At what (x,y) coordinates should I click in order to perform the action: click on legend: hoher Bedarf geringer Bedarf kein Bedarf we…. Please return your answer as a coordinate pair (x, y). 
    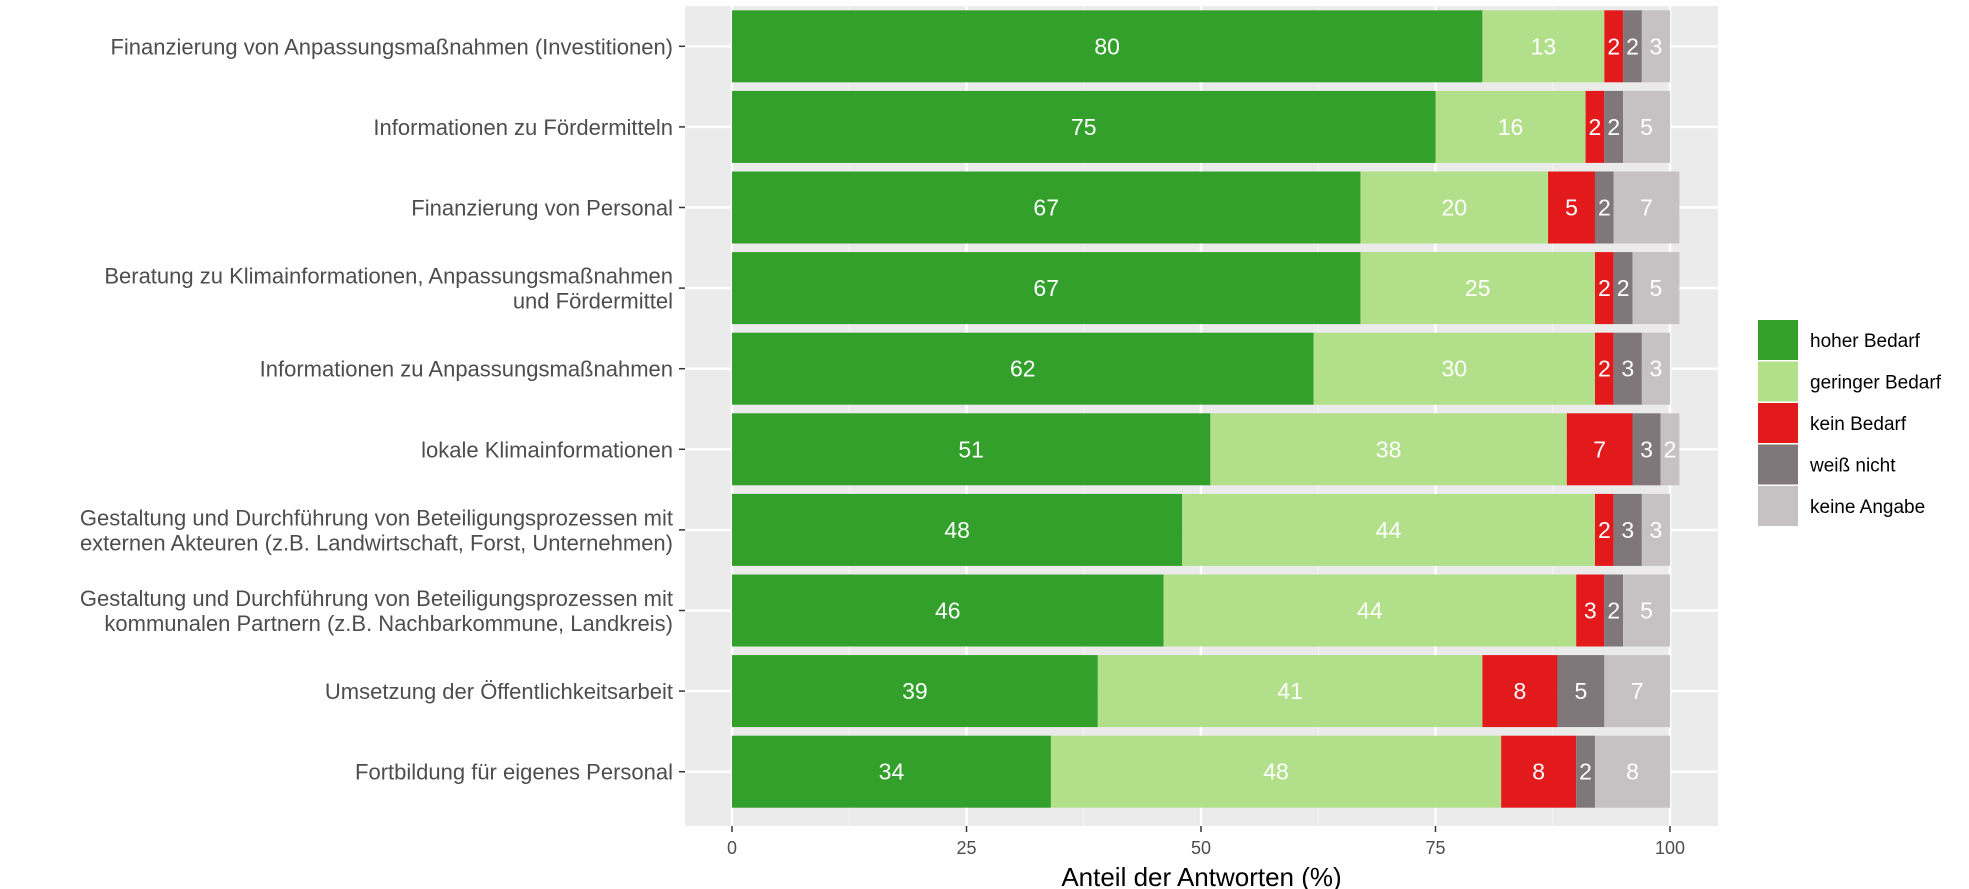
    Looking at the image, I should click on (1850, 423).